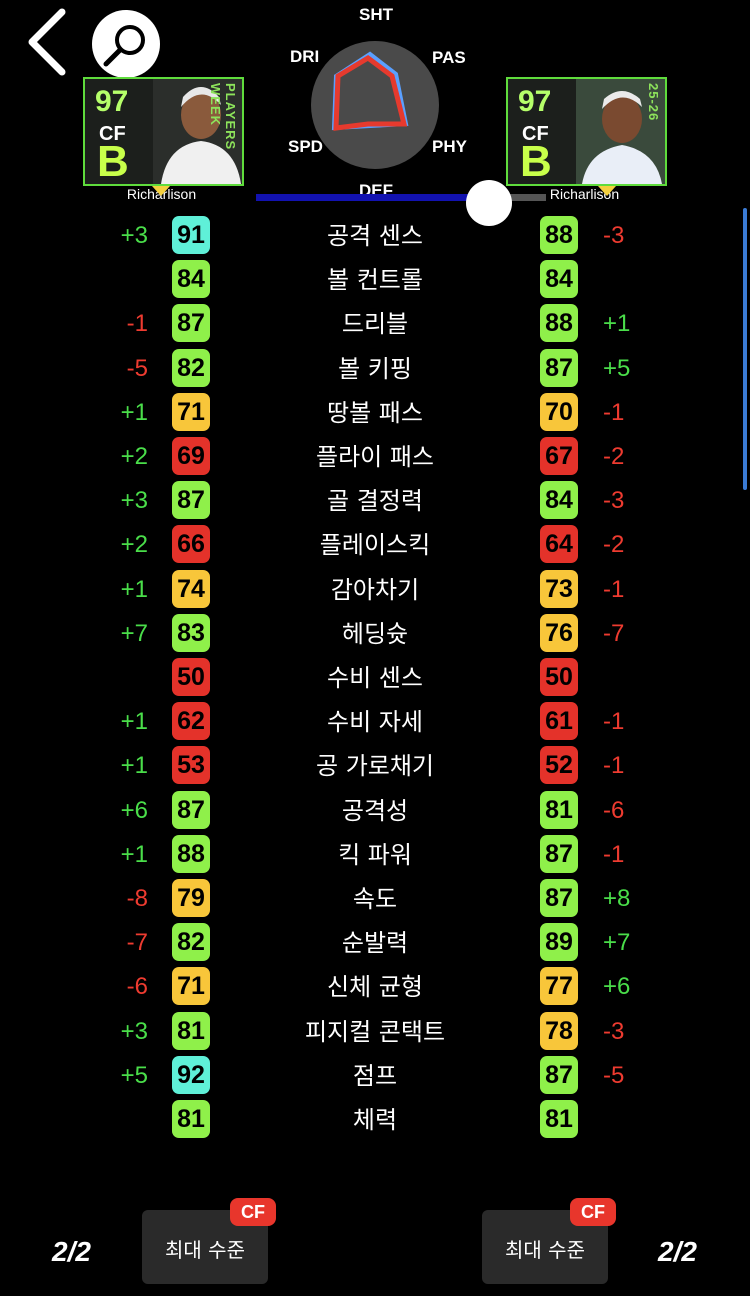  What do you see at coordinates (559, 411) in the screenshot?
I see `right-stat-badge: 70` at bounding box center [559, 411].